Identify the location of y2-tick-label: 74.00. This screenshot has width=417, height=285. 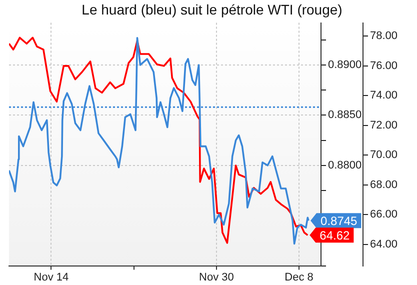
(384, 96).